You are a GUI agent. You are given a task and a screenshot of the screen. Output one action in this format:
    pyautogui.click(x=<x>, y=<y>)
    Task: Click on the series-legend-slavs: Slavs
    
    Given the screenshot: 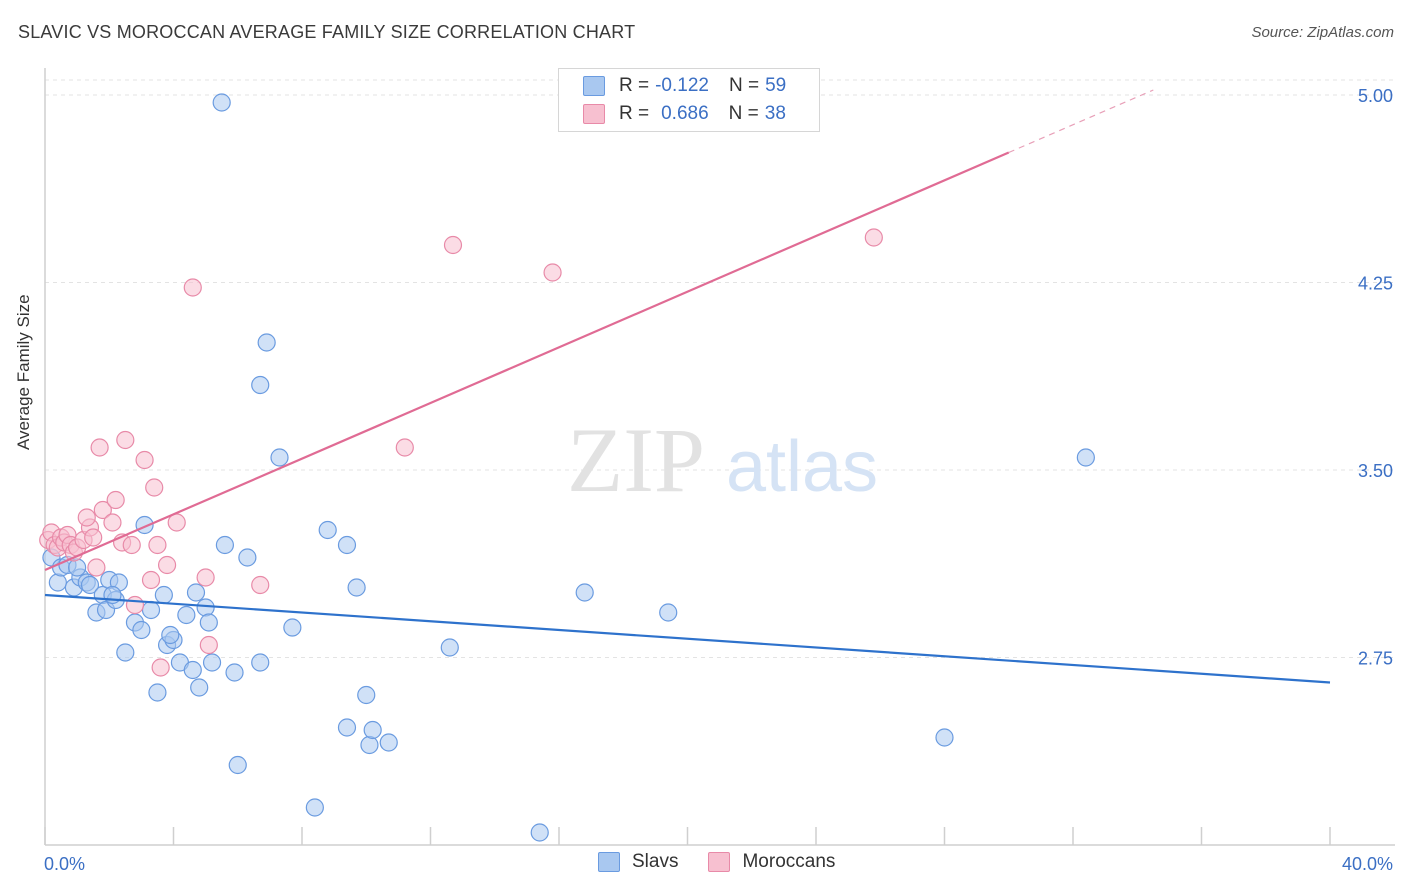 What is the action you would take?
    pyautogui.click(x=638, y=862)
    